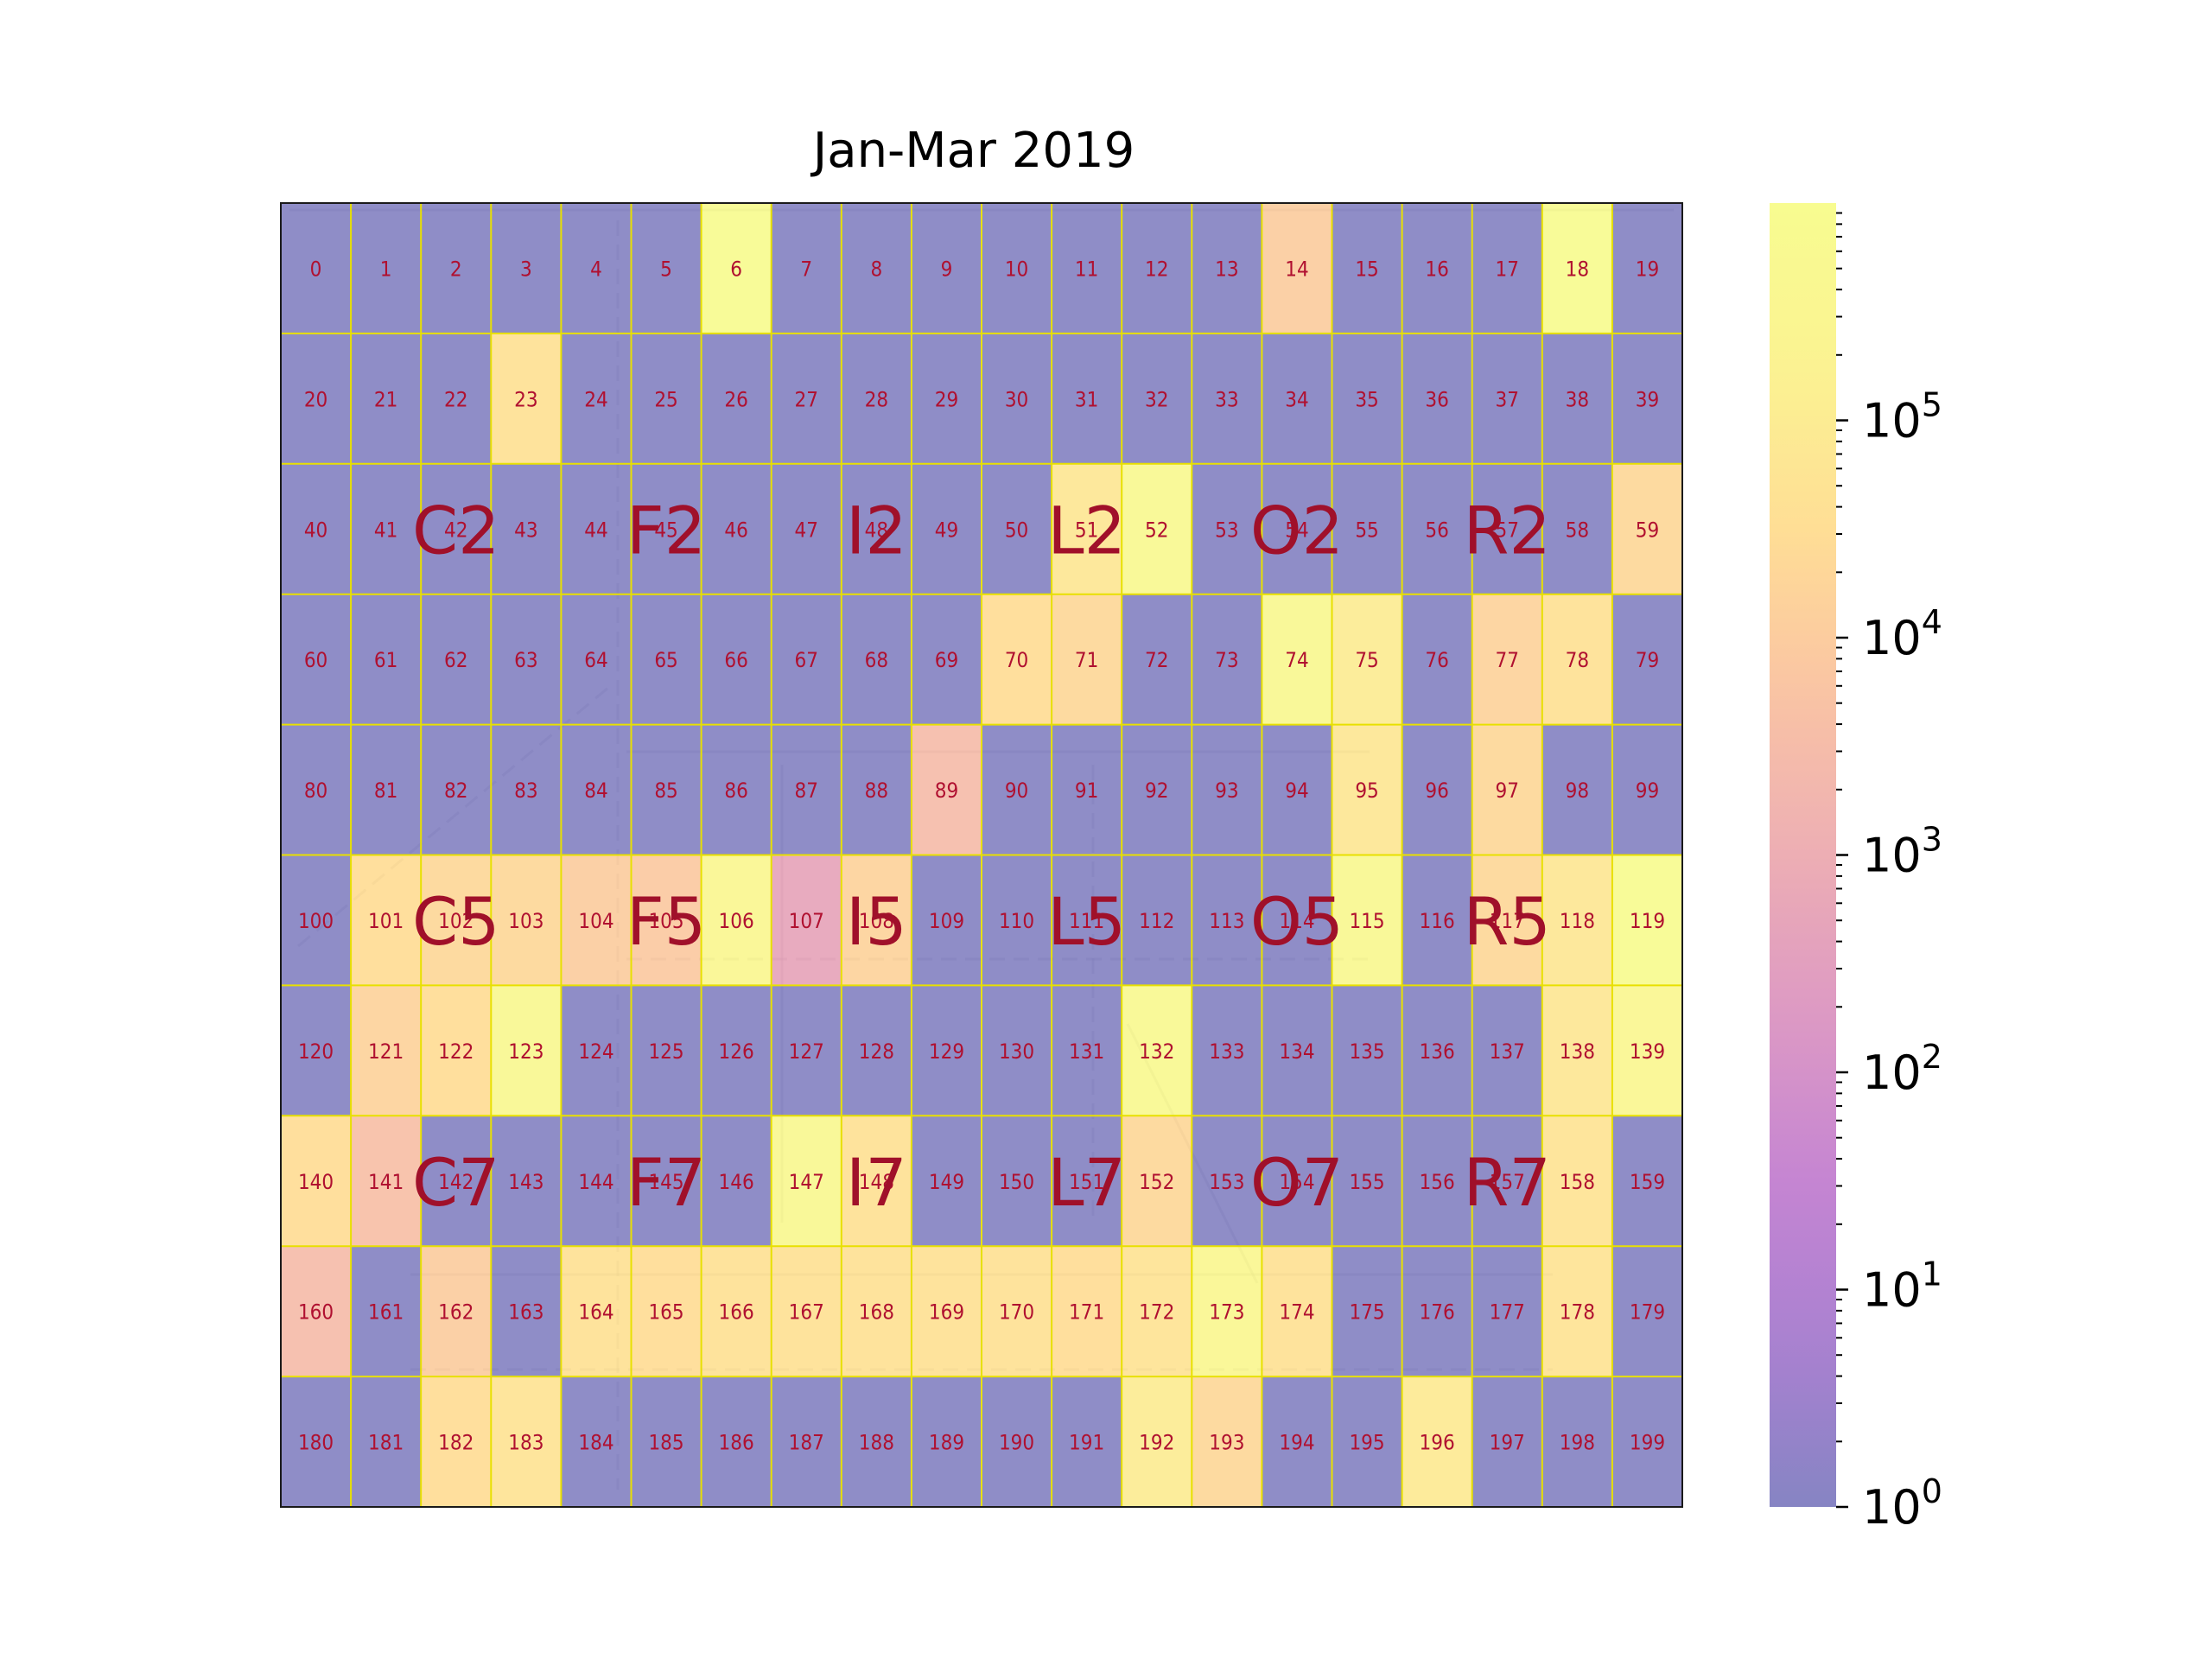 The image size is (2212, 1659). I want to click on cell-index-label: 183, so click(525, 1443).